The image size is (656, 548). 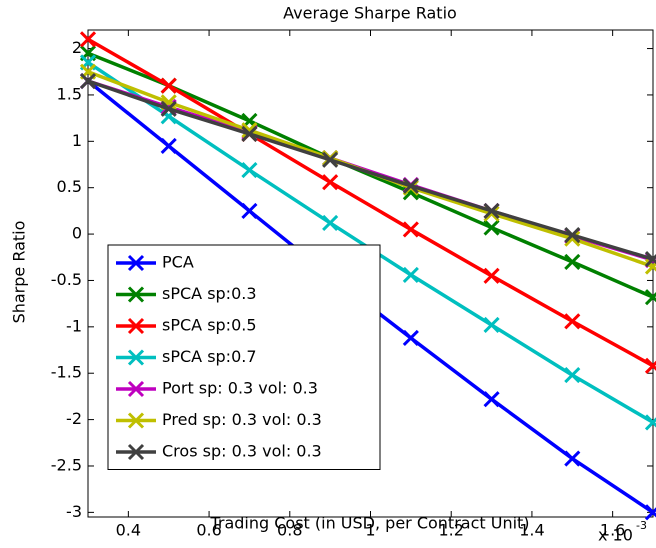 What do you see at coordinates (209, 356) in the screenshot?
I see `legend-label: sPCA sp:0.7` at bounding box center [209, 356].